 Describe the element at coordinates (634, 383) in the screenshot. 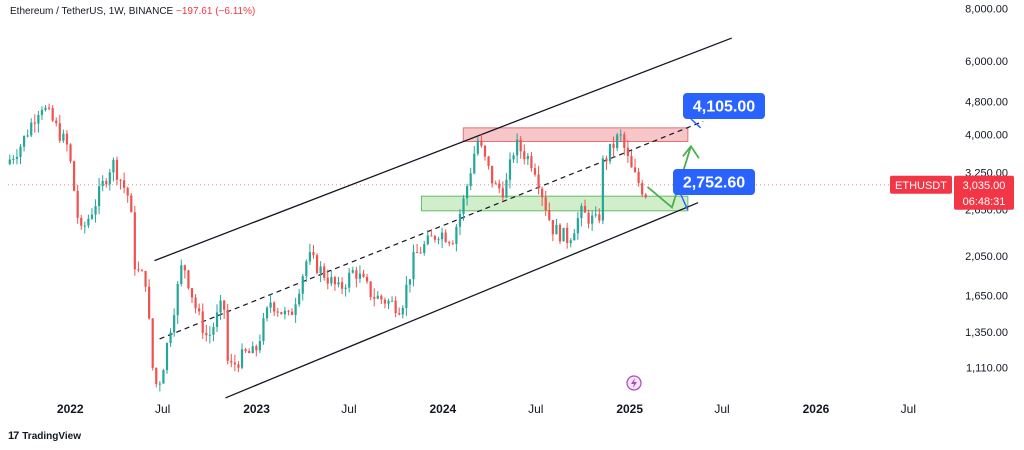

I see `lightning-icon-bolt` at that location.